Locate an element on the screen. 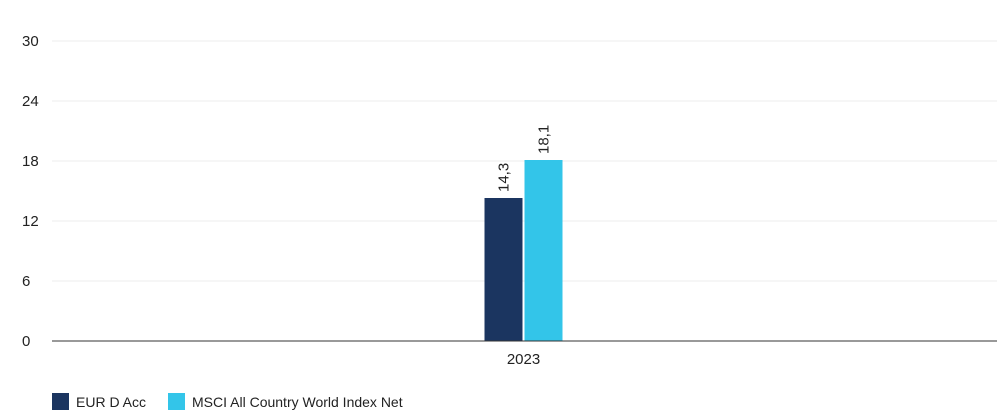 This screenshot has height=412, width=997. y-tick-label: 24 is located at coordinates (30, 101).